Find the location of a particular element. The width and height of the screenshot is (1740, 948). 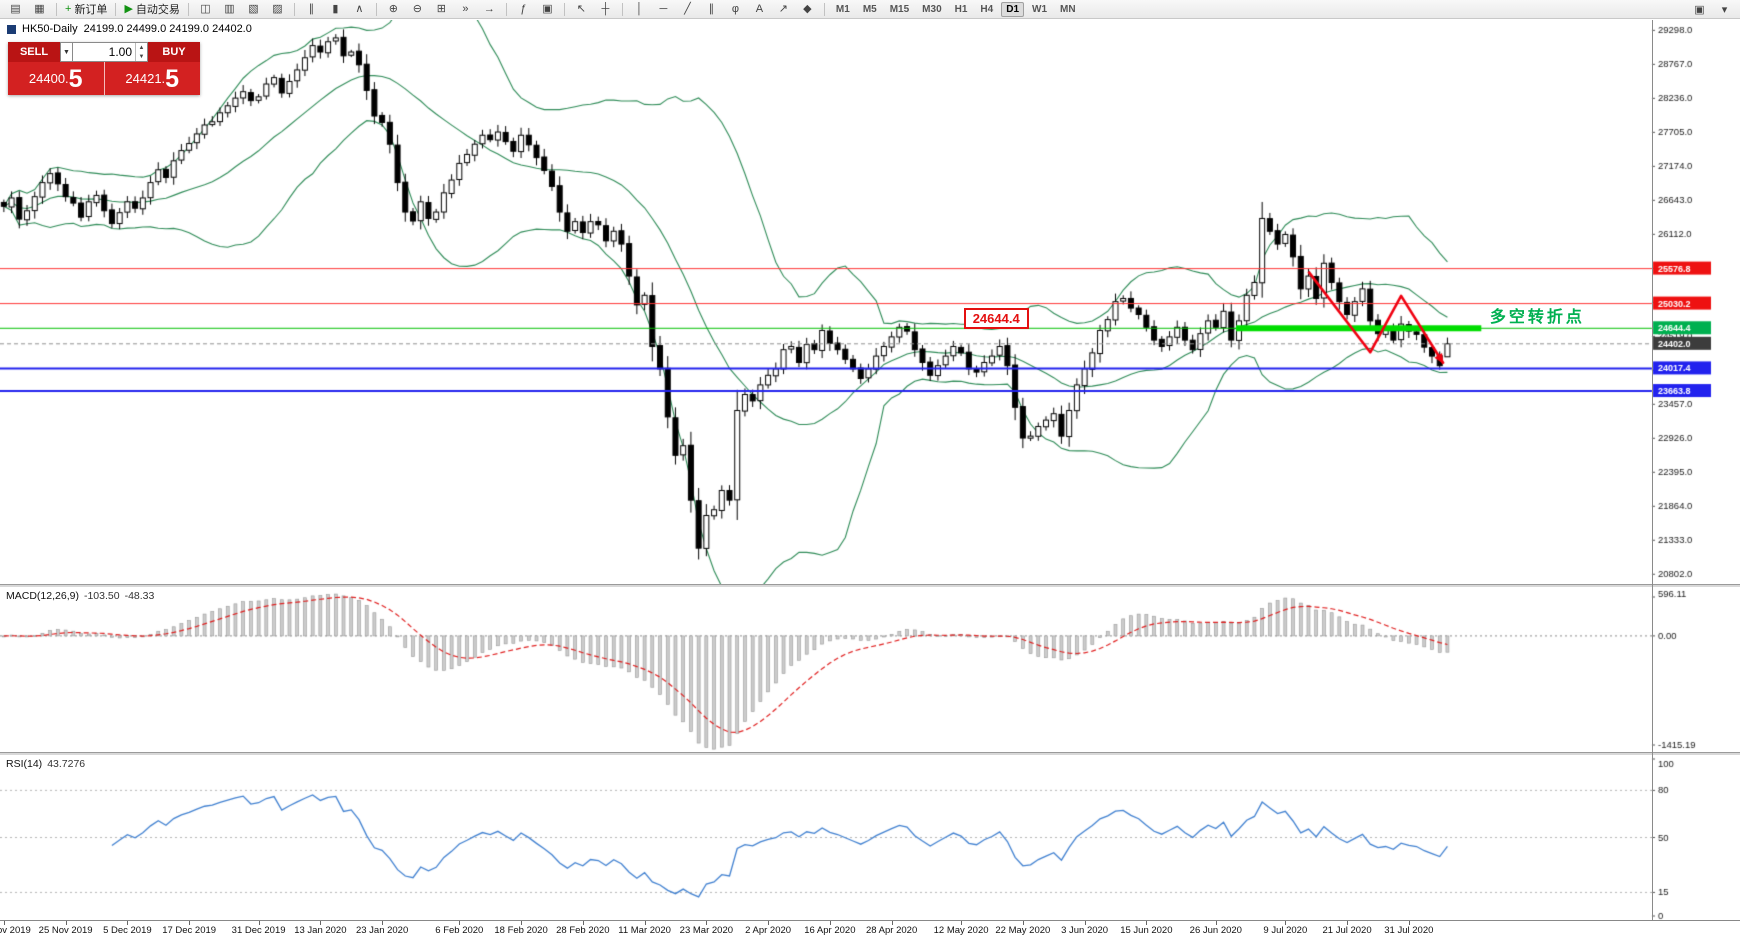

timeframe-h1: H1 is located at coordinates (961, 9).